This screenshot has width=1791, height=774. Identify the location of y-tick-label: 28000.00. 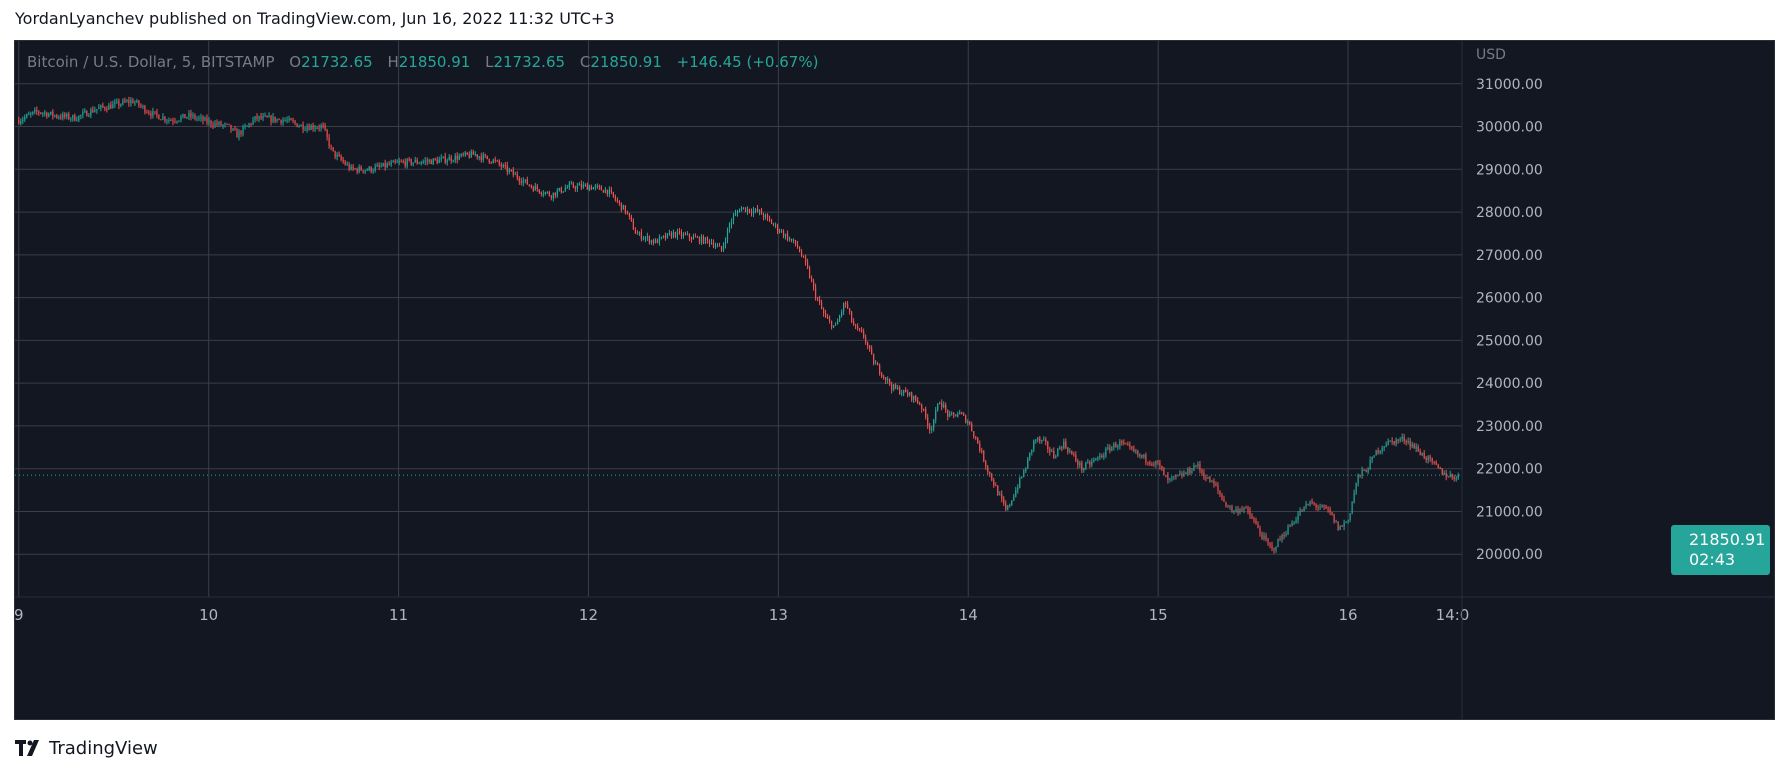
(1509, 213).